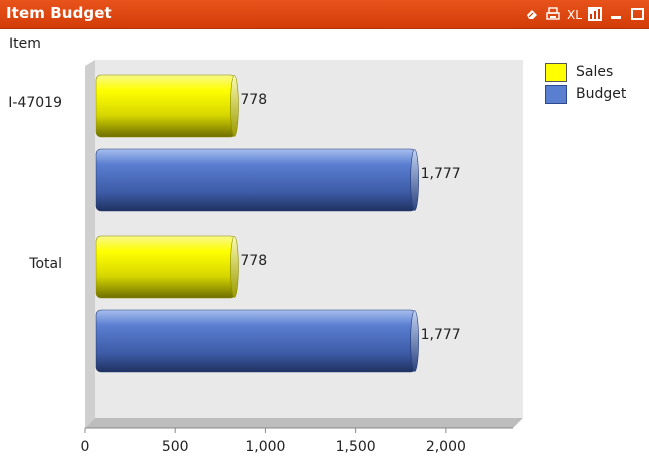  Describe the element at coordinates (595, 14) in the screenshot. I see `chart-type-icon` at that location.